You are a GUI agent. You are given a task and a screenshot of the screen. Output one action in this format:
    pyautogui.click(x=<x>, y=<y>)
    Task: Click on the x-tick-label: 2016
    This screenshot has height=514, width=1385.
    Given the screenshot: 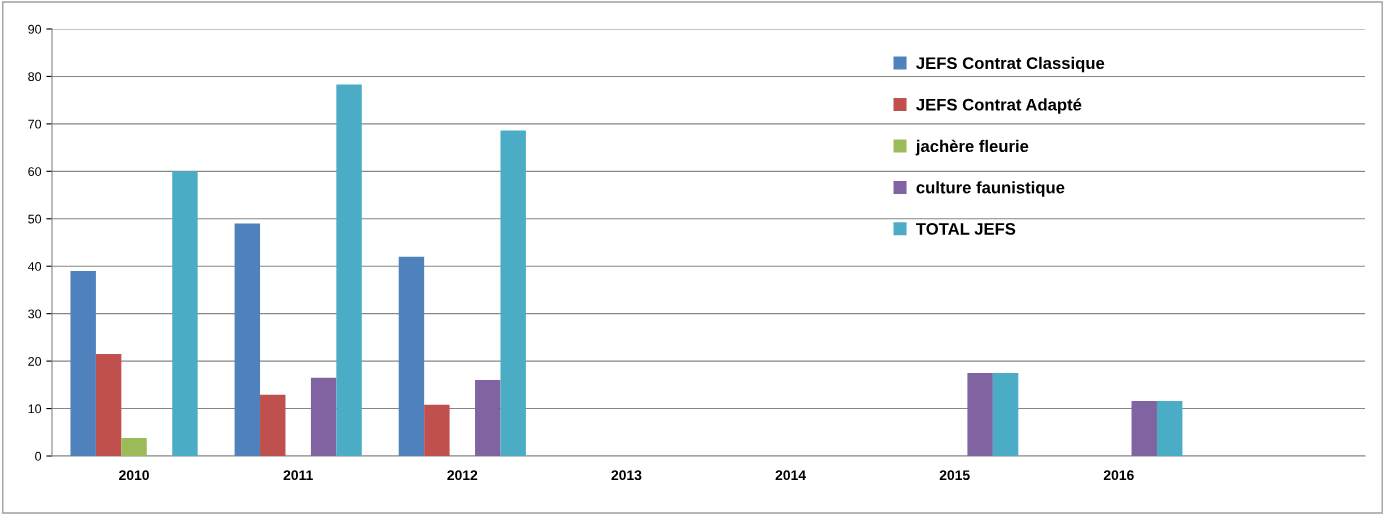 What is the action you would take?
    pyautogui.click(x=1118, y=475)
    